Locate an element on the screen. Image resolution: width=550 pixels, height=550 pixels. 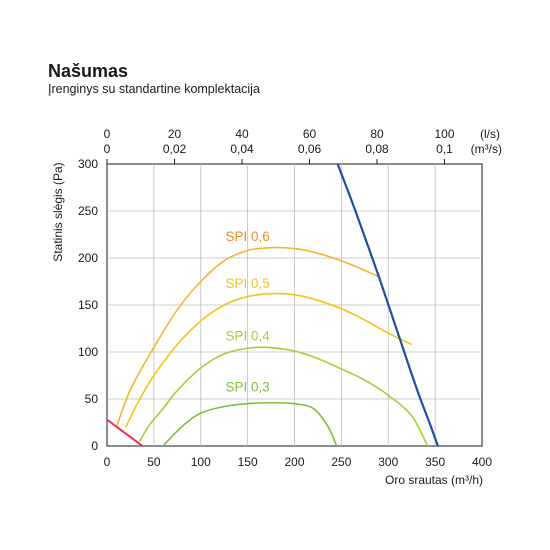
x-tick-label: 400 is located at coordinates (482, 462).